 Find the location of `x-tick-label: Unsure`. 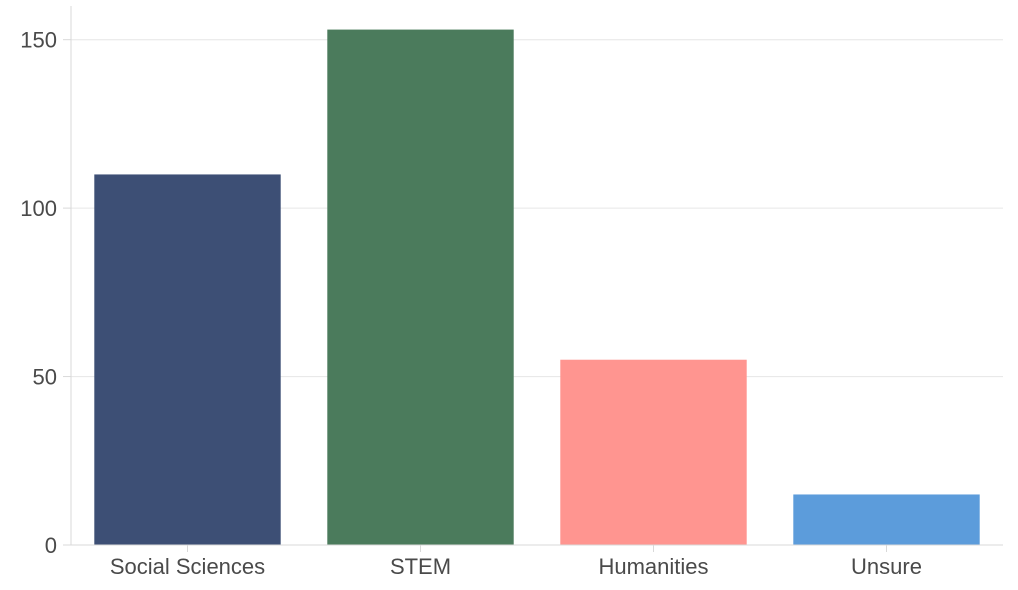

x-tick-label: Unsure is located at coordinates (886, 566).